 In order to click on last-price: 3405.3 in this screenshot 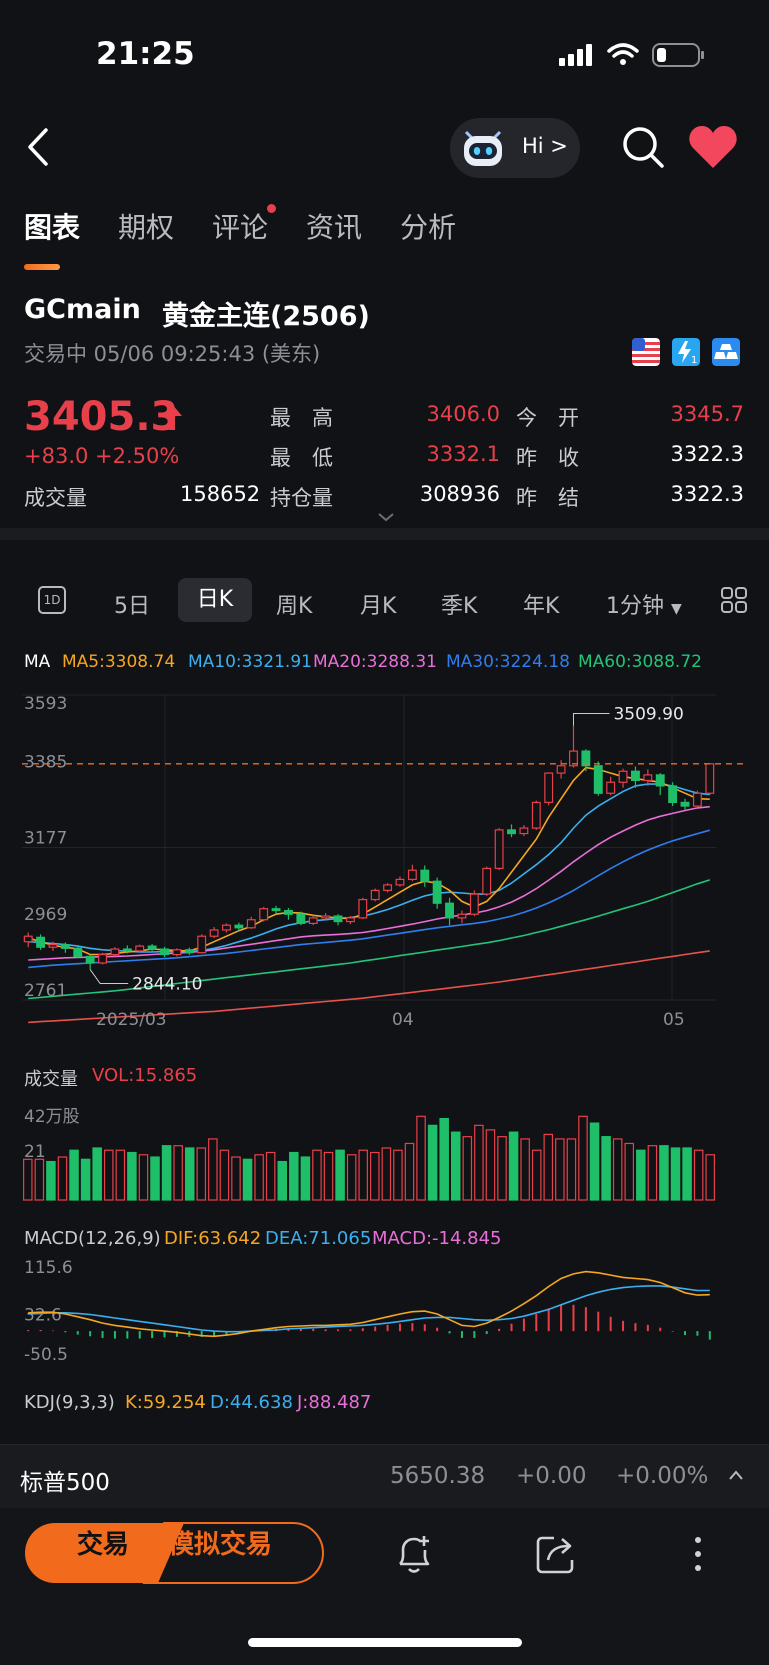, I will do `click(101, 417)`.